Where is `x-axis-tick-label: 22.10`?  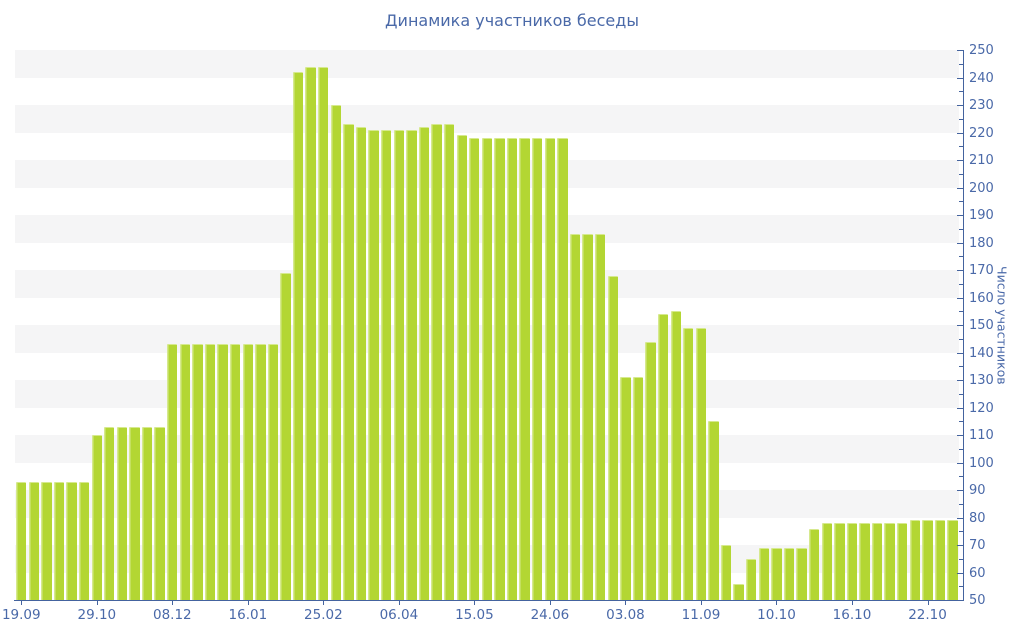
x-axis-tick-label: 22.10 is located at coordinates (927, 615).